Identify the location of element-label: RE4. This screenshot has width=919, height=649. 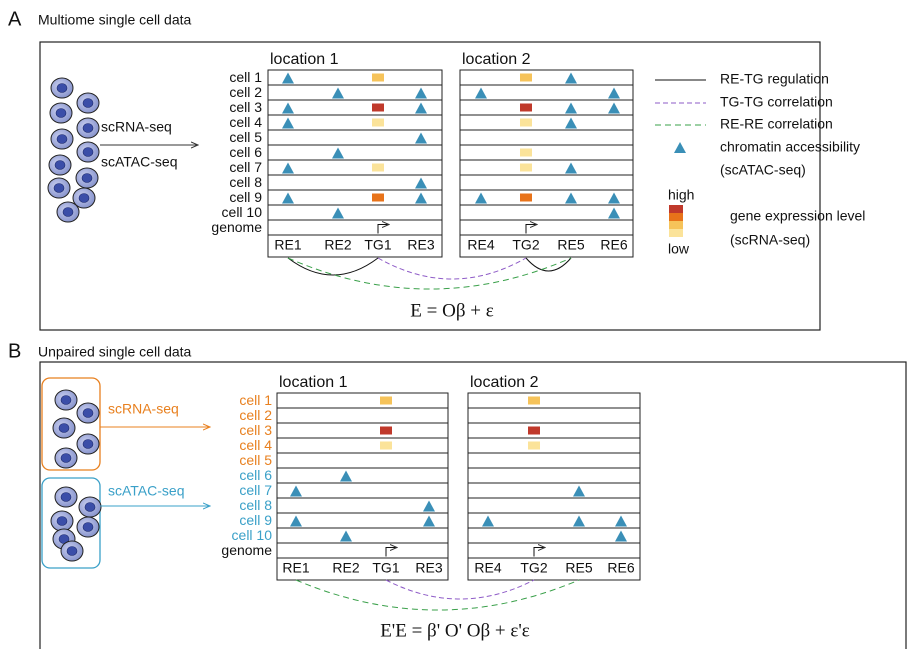
(480, 245).